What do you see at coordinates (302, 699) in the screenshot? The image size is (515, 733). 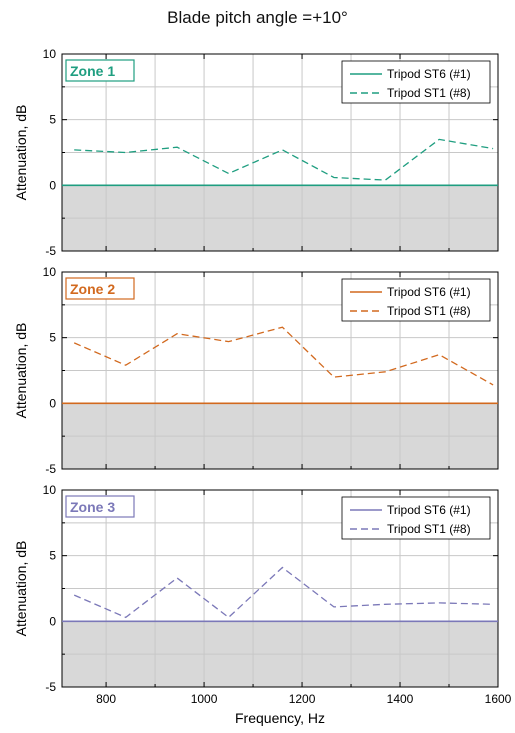 I see `x-tick-label: 1200` at bounding box center [302, 699].